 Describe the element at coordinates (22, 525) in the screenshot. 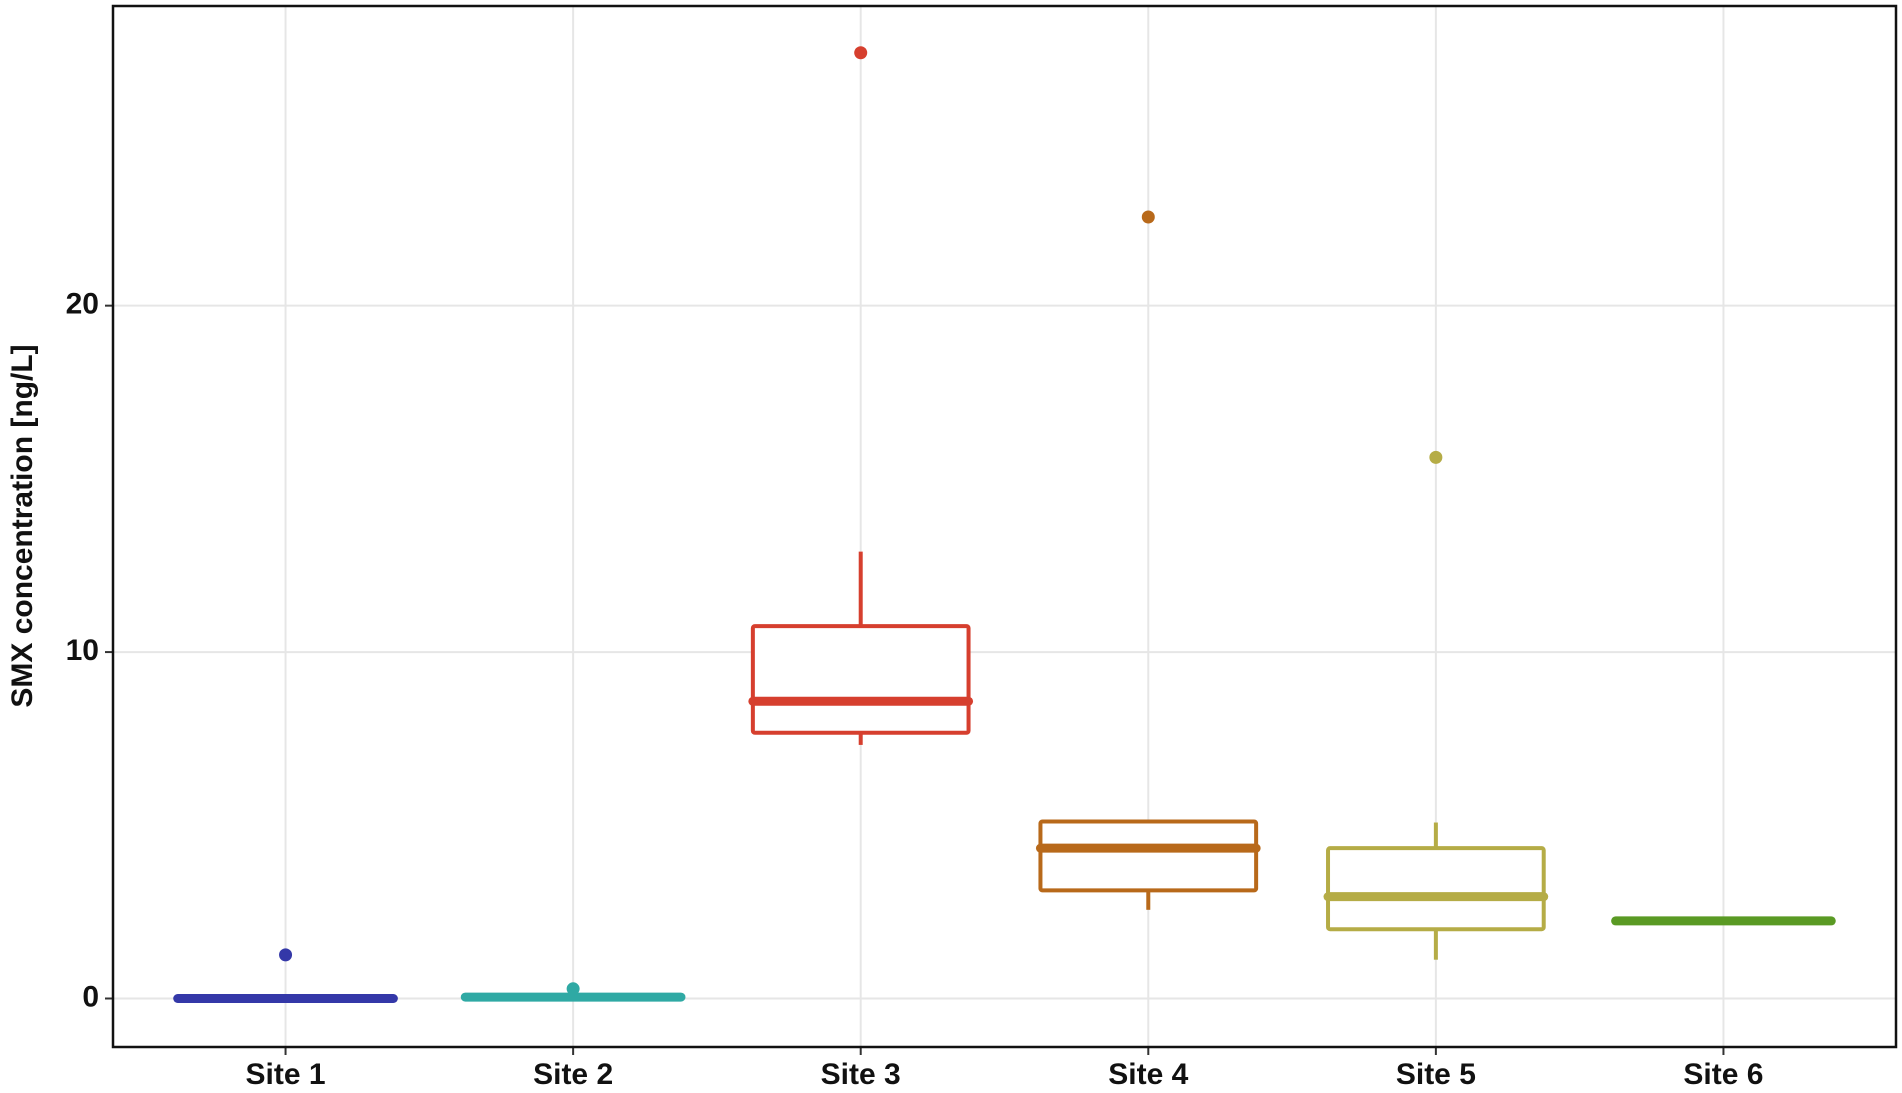

I see `y-axis-label: SMX concentration [ng/L]` at that location.